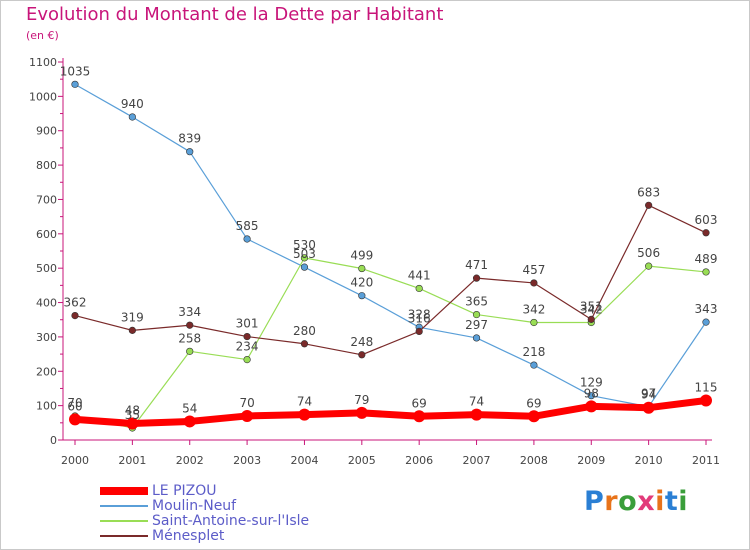 The height and width of the screenshot is (550, 750). Describe the element at coordinates (74, 406) in the screenshot. I see `data-label: 60` at that location.